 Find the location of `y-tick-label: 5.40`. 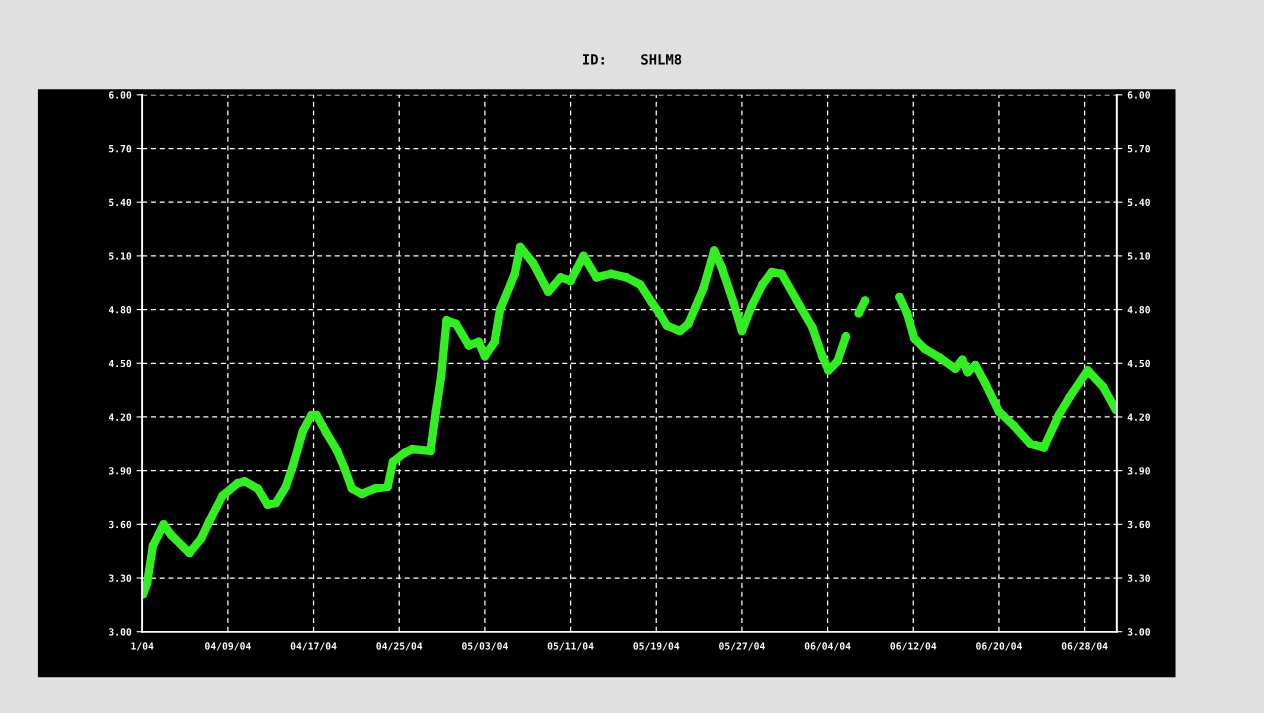

y-tick-label: 5.40 is located at coordinates (120, 202).